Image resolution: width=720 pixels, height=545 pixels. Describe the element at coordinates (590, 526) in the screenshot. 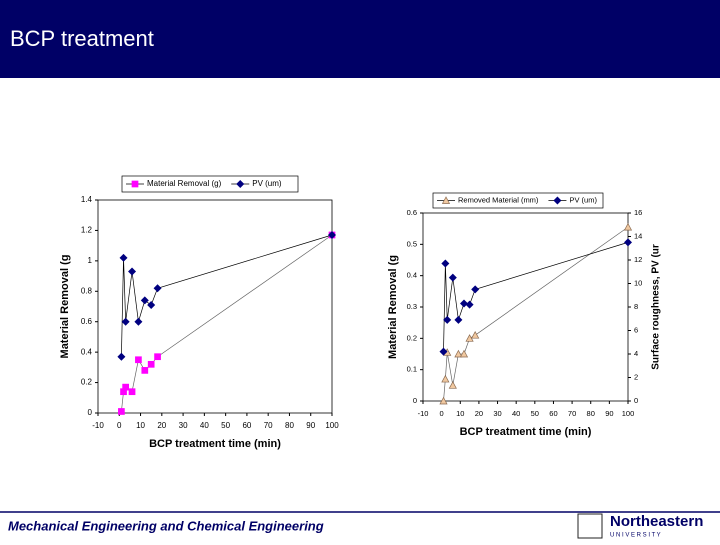

I see `logo-icon` at that location.